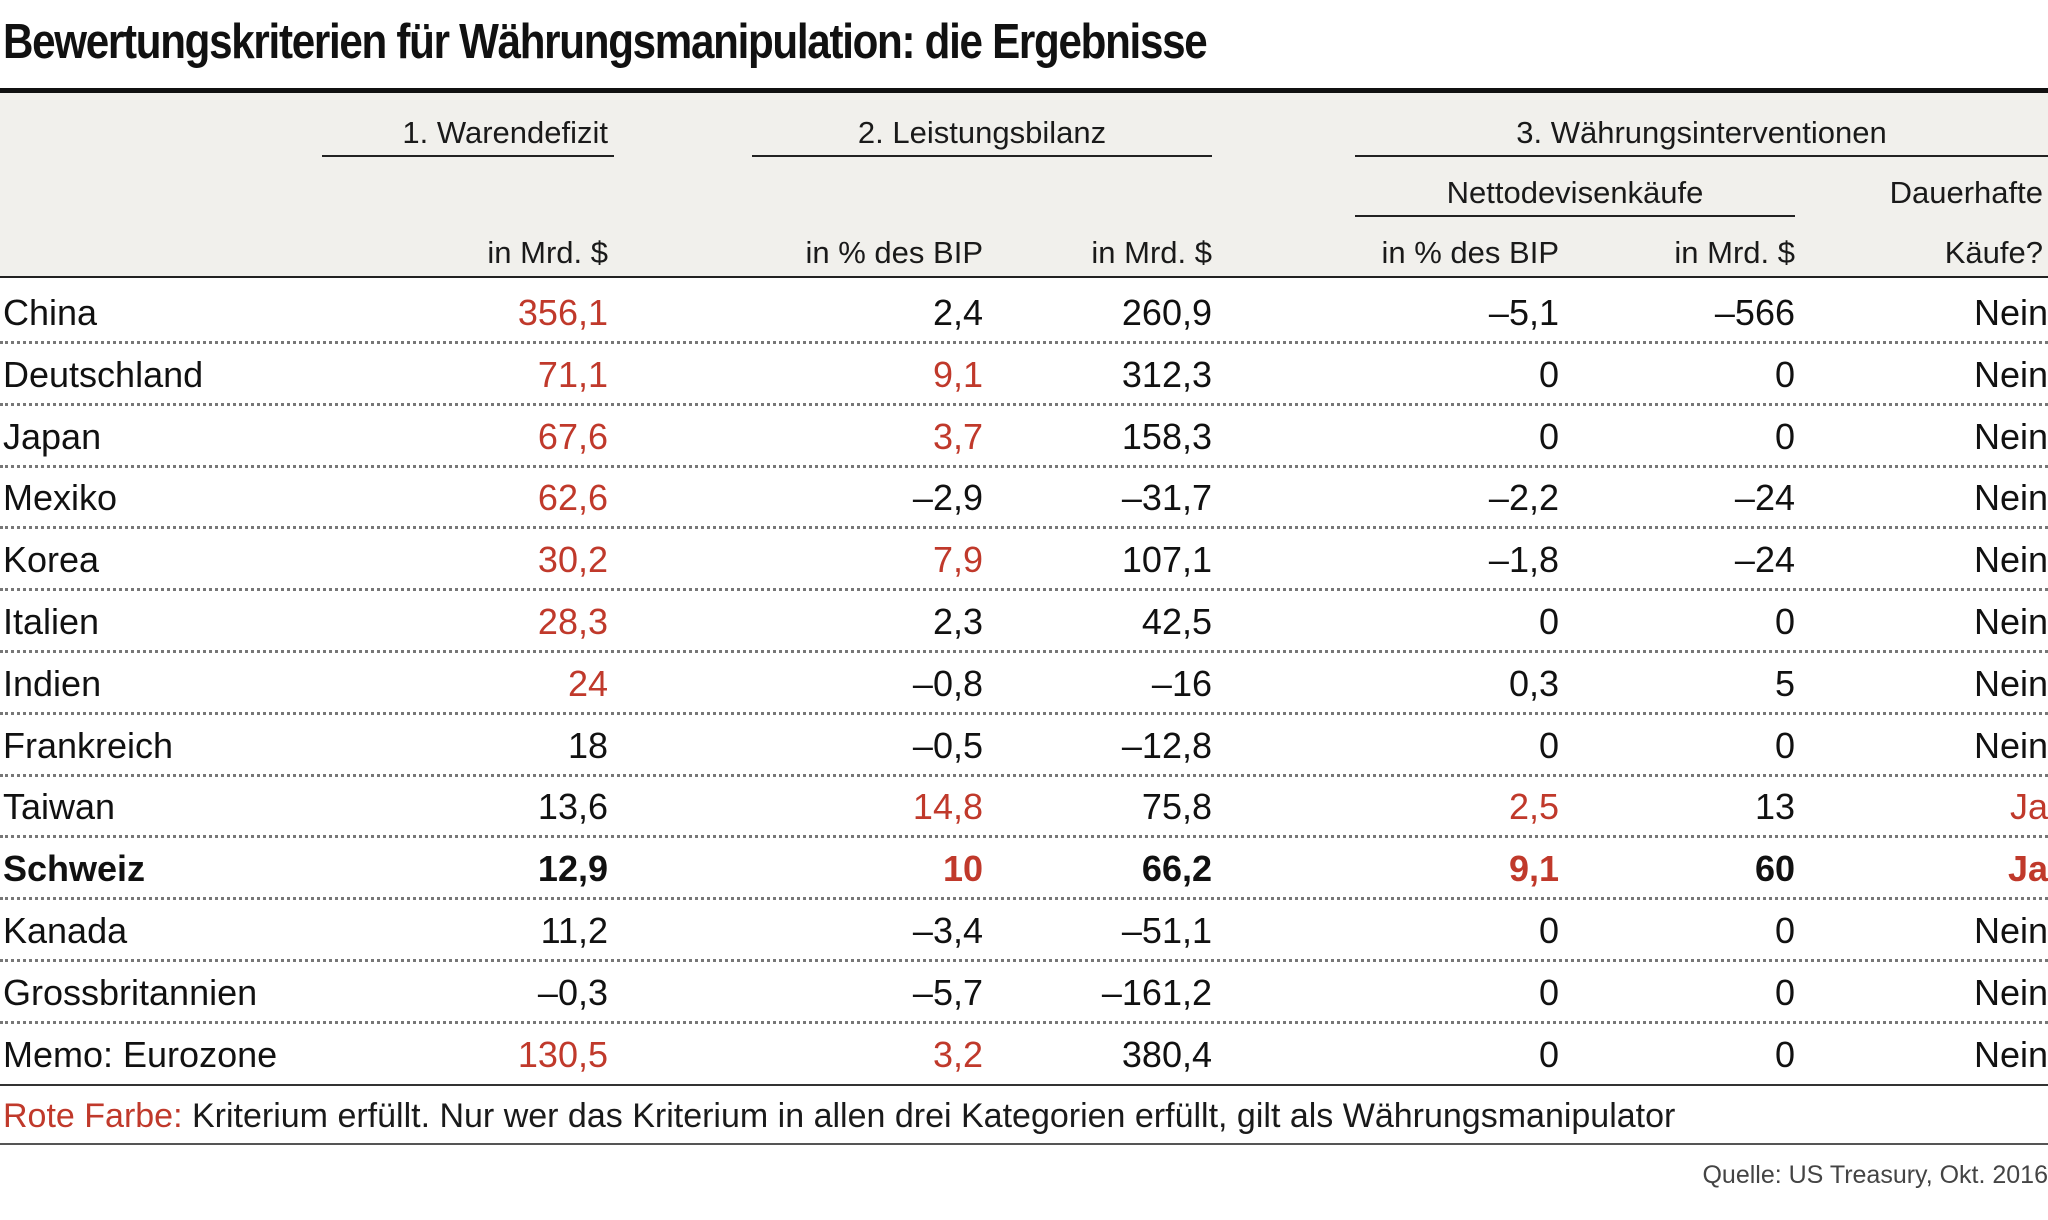 This screenshot has width=2048, height=1220. I want to click on cell-nd-pct: 9,1, so click(1533, 869).